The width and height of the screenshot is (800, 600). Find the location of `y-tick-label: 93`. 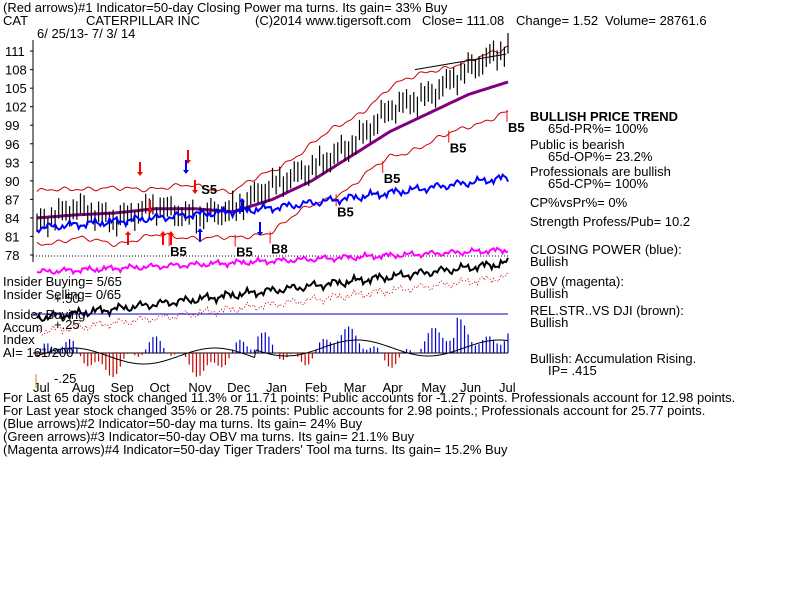

y-tick-label: 93 is located at coordinates (12, 162).